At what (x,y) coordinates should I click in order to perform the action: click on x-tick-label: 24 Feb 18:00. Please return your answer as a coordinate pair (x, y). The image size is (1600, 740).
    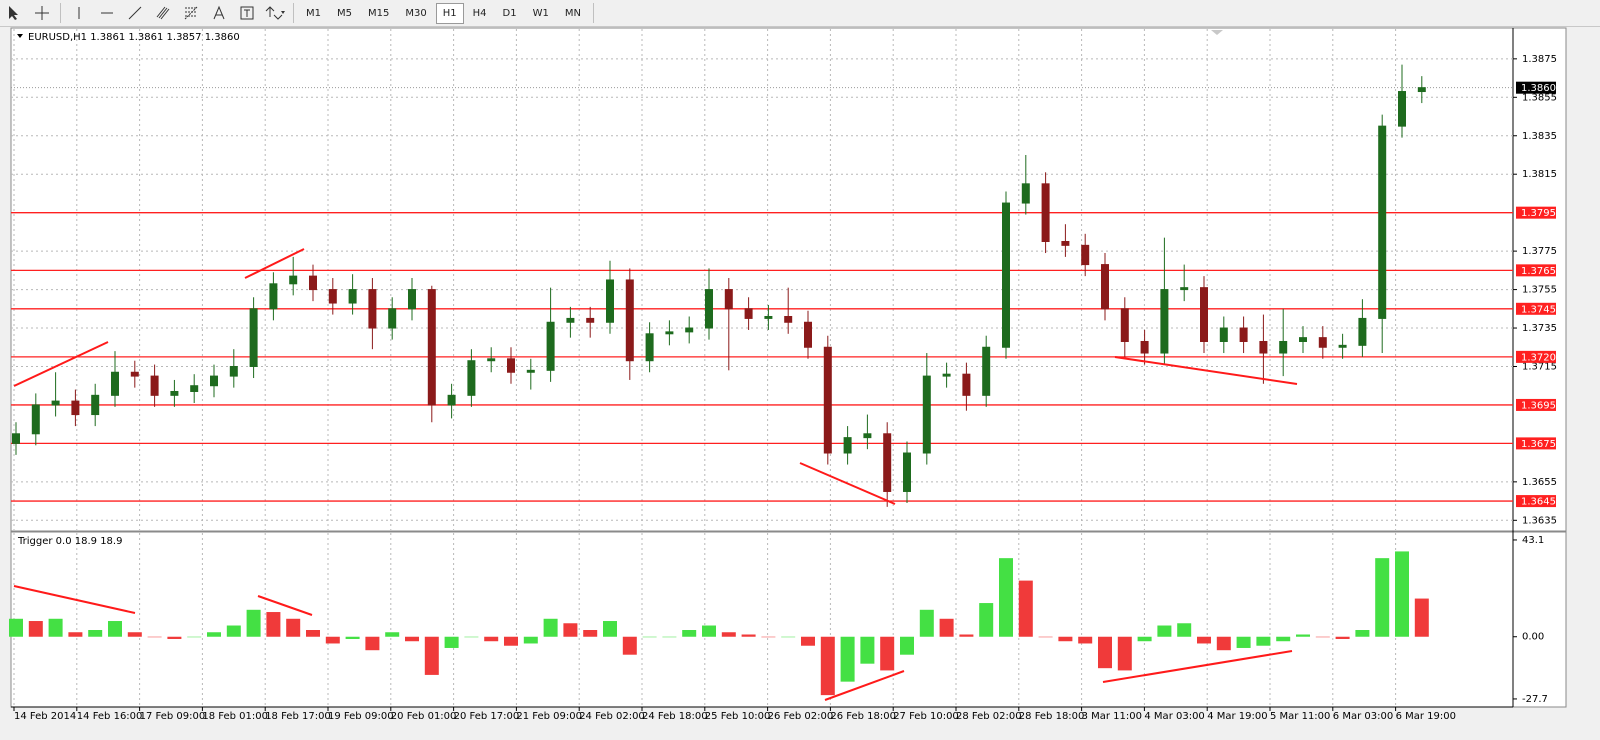
    Looking at the image, I should click on (675, 716).